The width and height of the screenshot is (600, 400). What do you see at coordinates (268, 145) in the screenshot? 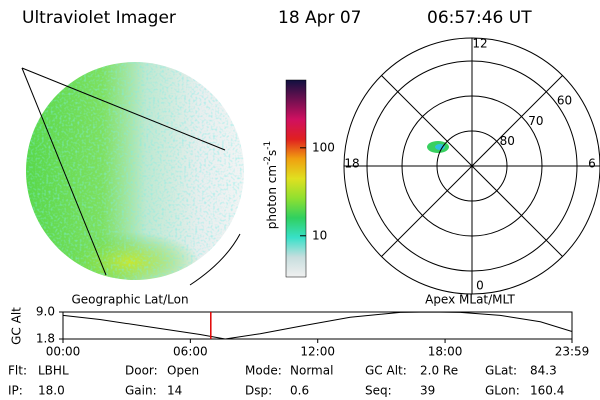
I see `label-exp: -1` at bounding box center [268, 145].